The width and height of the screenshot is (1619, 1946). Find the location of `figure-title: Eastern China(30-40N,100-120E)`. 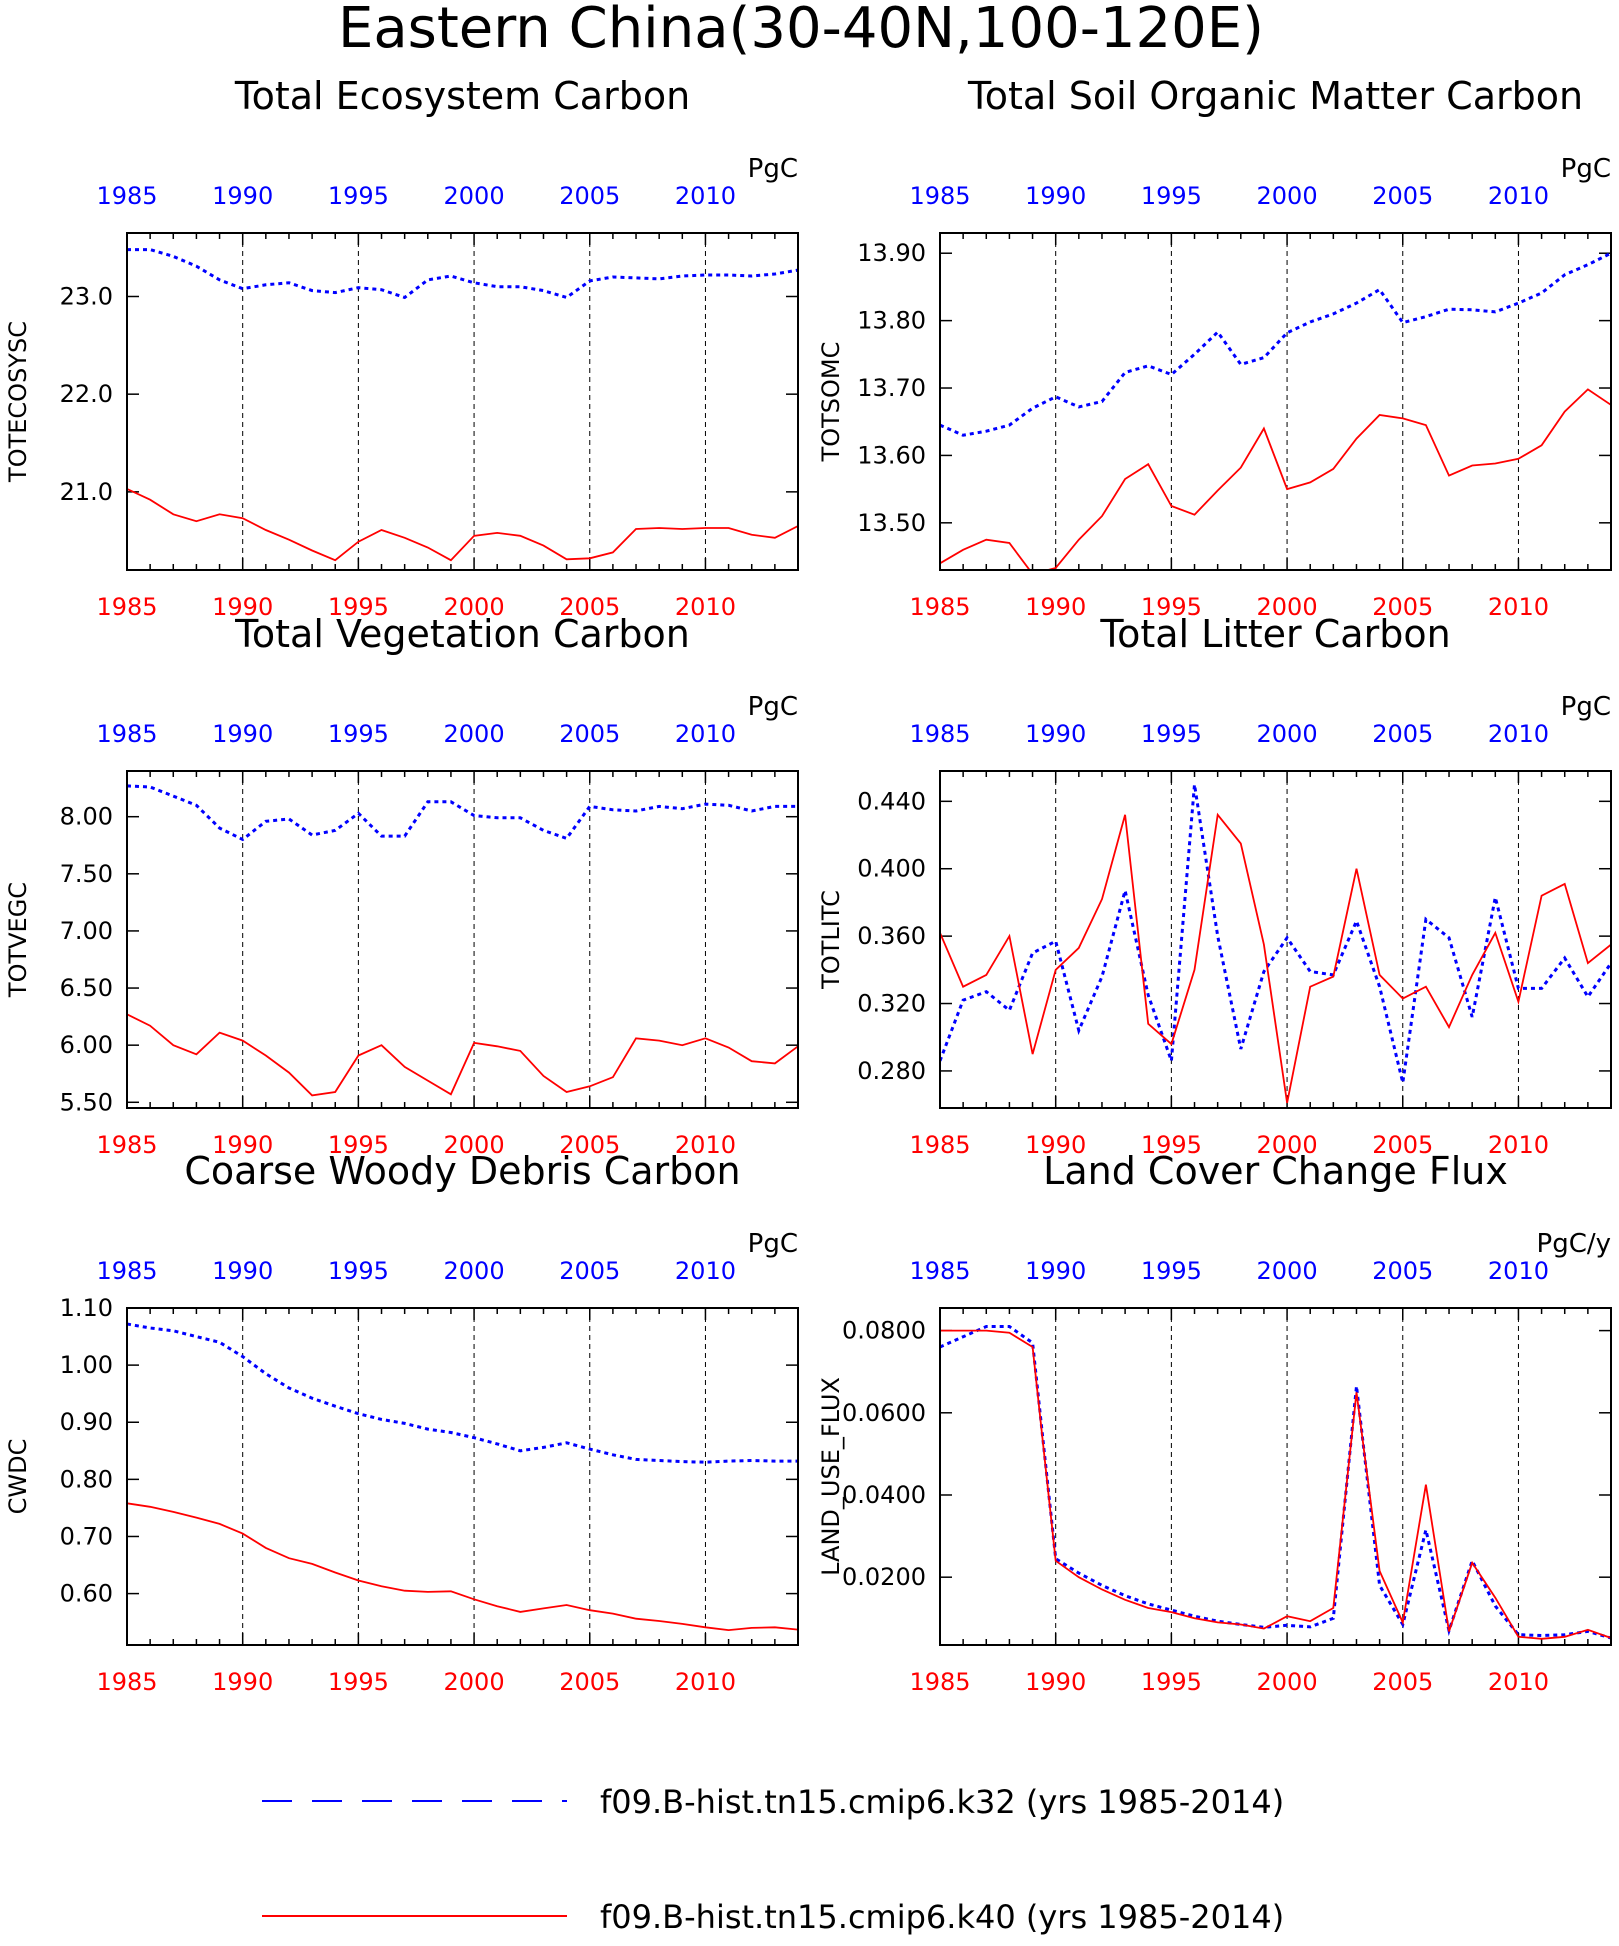

figure-title: Eastern China(30-40N,100-120E) is located at coordinates (801, 30).